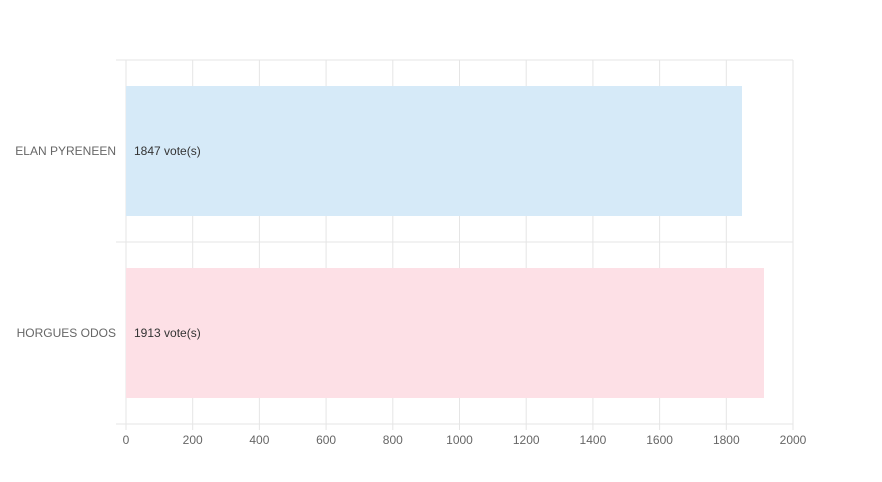 This screenshot has height=482, width=882. What do you see at coordinates (259, 440) in the screenshot?
I see `x-tick-label: 400` at bounding box center [259, 440].